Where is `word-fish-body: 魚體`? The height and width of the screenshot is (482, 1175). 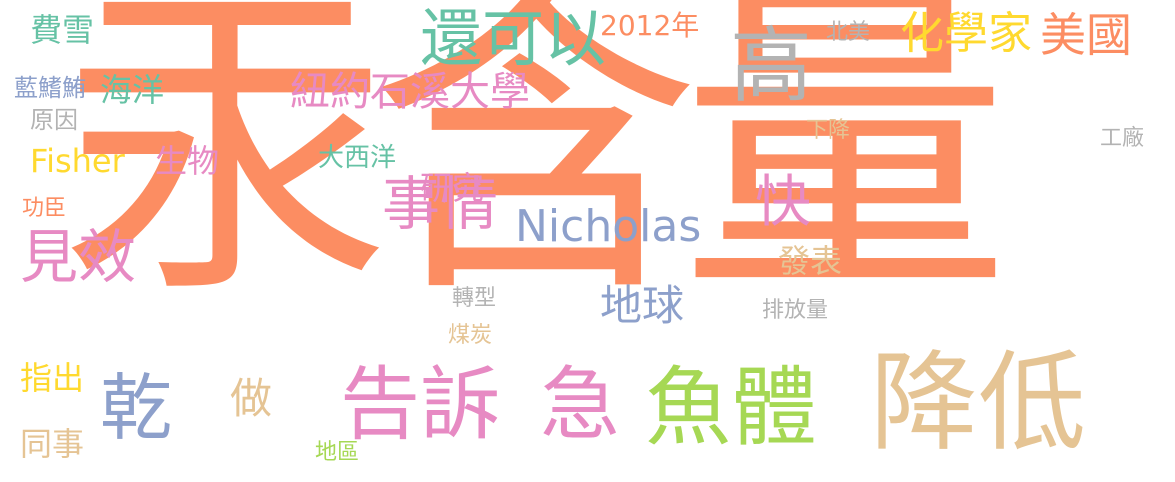 word-fish-body: 魚體 is located at coordinates (731, 408).